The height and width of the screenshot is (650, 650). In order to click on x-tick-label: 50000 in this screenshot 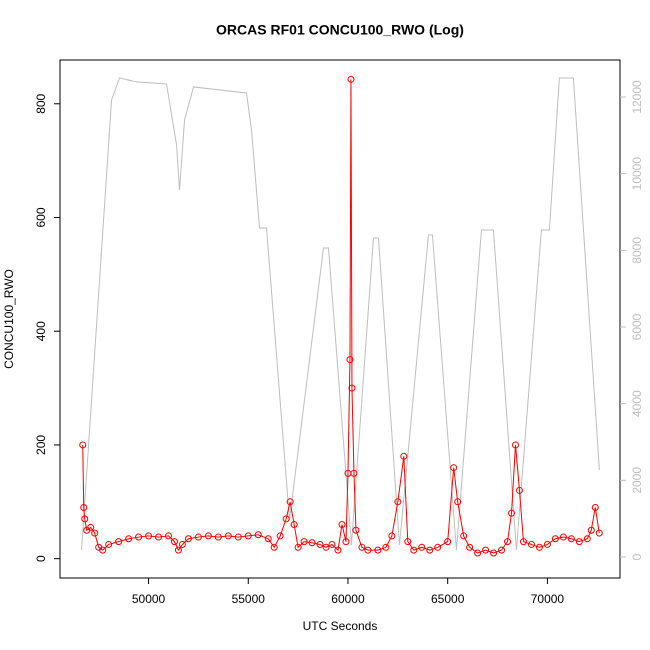, I will do `click(149, 599)`.